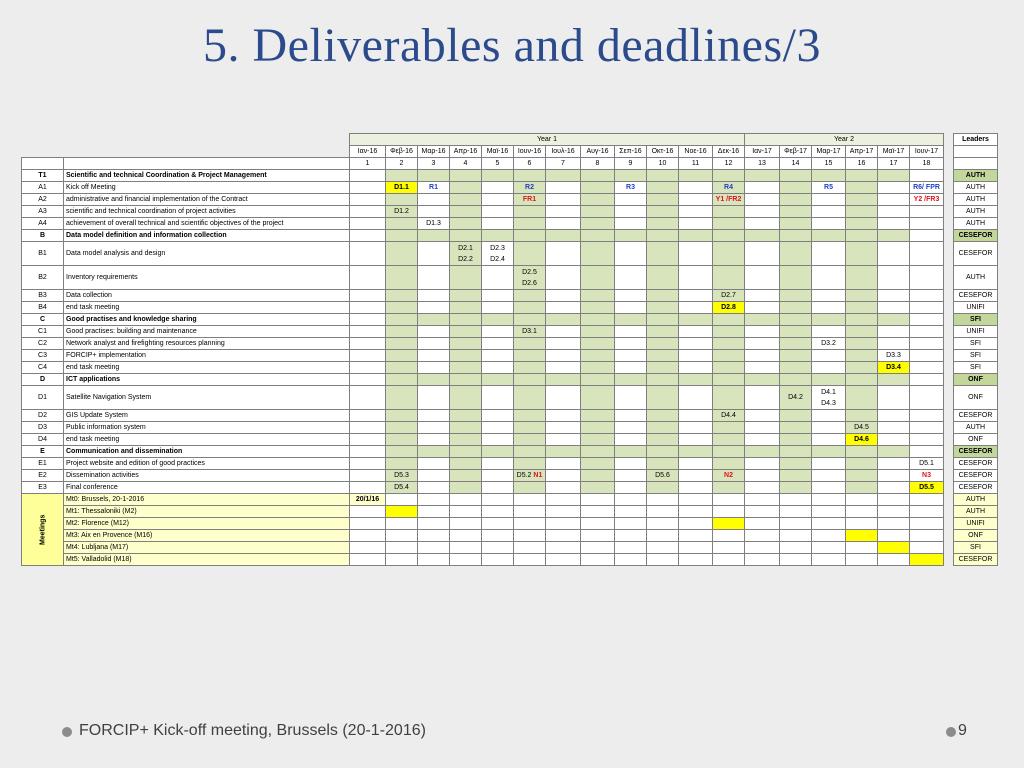  I want to click on meeting-name: Mt4: Lubljana (M17), so click(206, 547).